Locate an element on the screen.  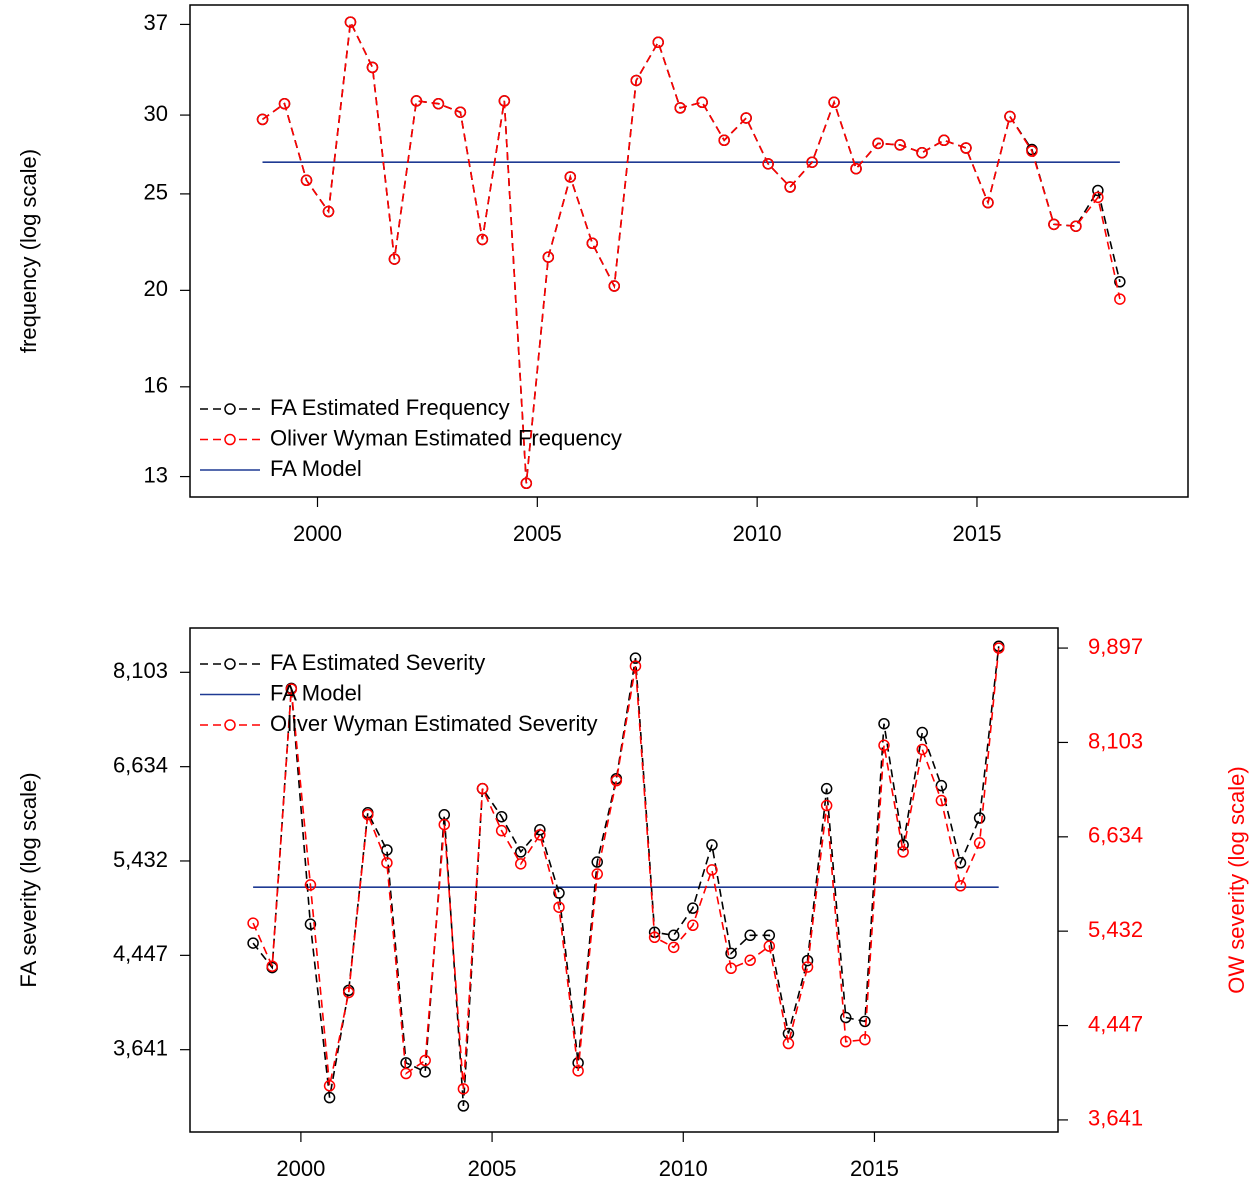
x-tick-label: 2010 is located at coordinates (683, 1168).